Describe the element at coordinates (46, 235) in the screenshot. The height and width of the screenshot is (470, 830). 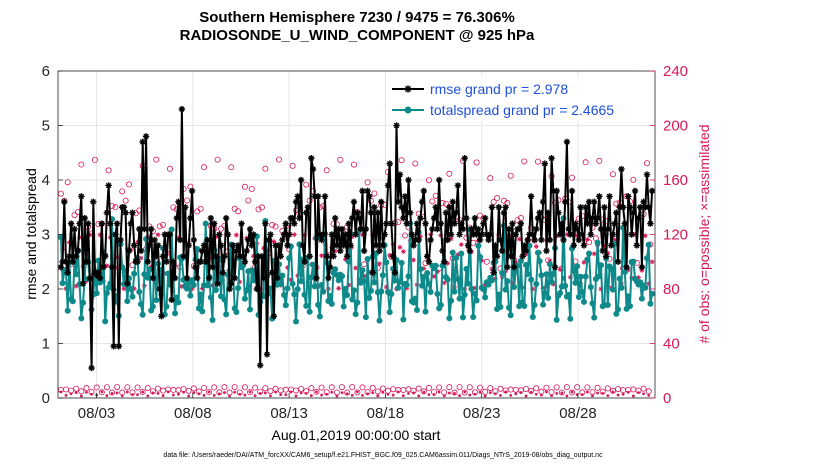
I see `y-tick-label: 3` at that location.